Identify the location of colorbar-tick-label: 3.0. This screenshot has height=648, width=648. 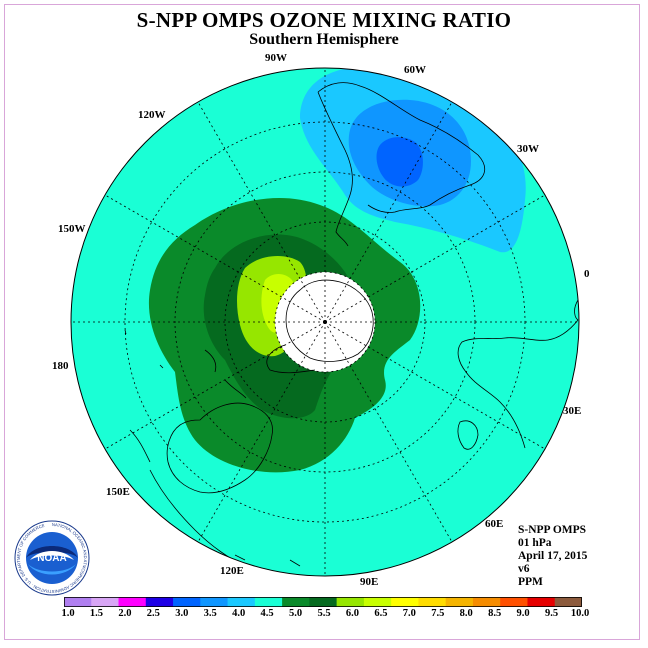
(182, 613).